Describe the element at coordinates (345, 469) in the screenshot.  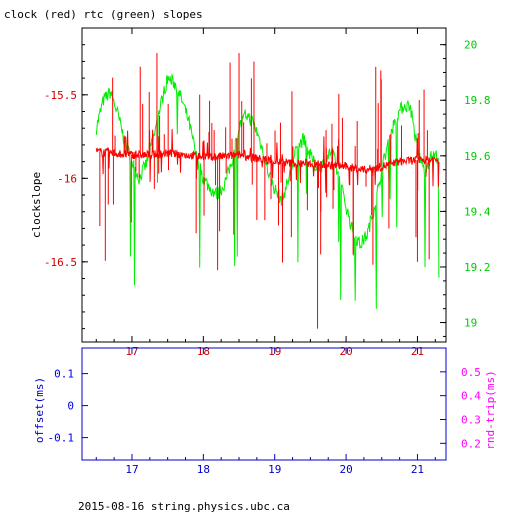
I see `bottom-x-tick-label: 20` at that location.